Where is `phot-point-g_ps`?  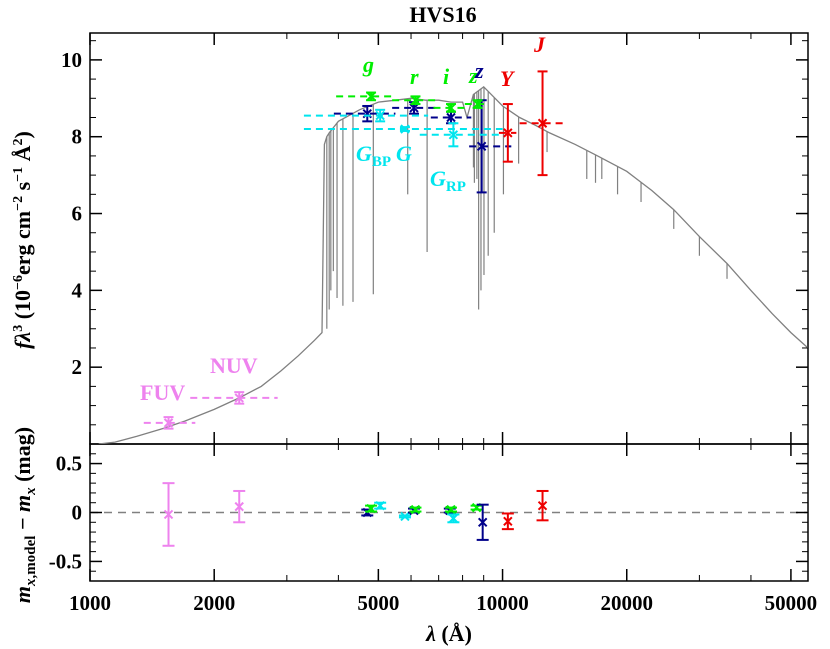 phot-point-g_ps is located at coordinates (365, 96).